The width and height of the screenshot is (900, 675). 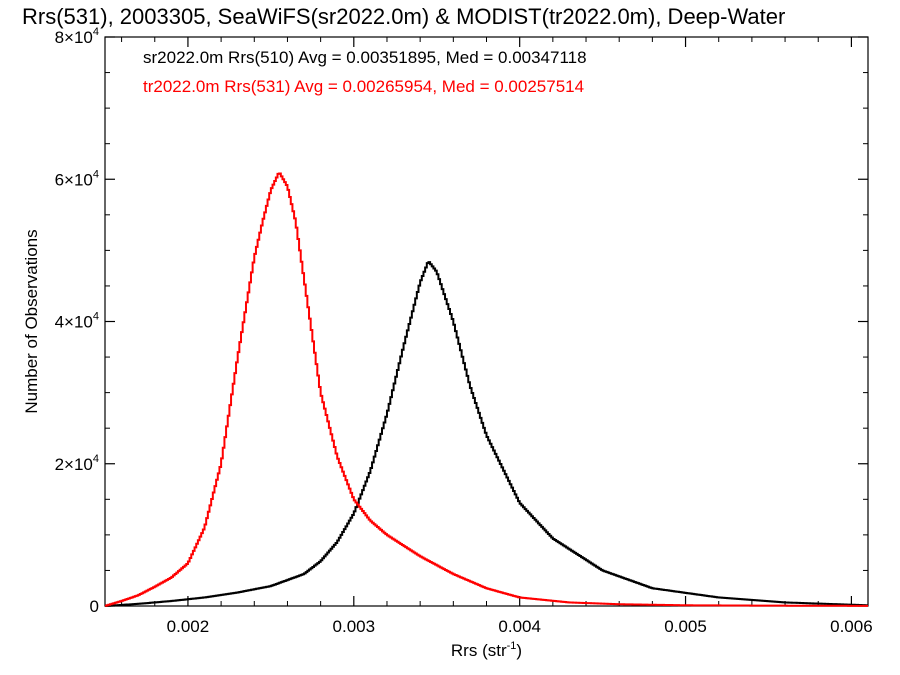 What do you see at coordinates (685, 626) in the screenshot?
I see `x-tick-label: 0.005` at bounding box center [685, 626].